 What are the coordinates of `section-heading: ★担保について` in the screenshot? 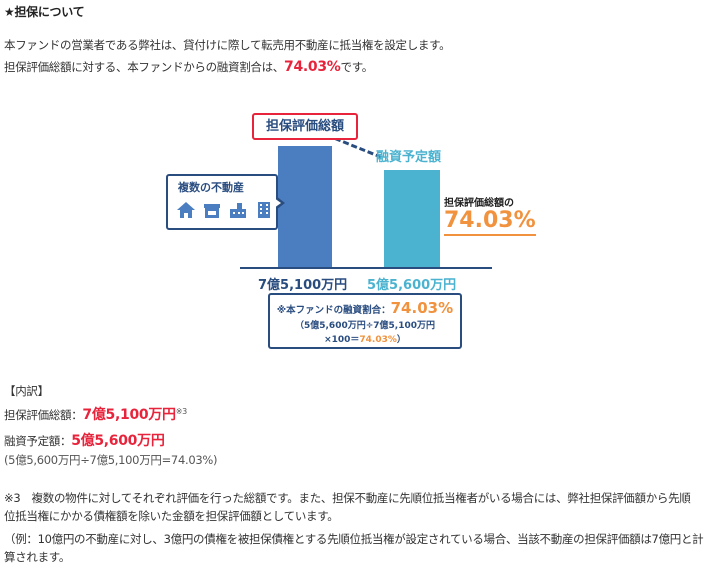 It's located at (44, 12).